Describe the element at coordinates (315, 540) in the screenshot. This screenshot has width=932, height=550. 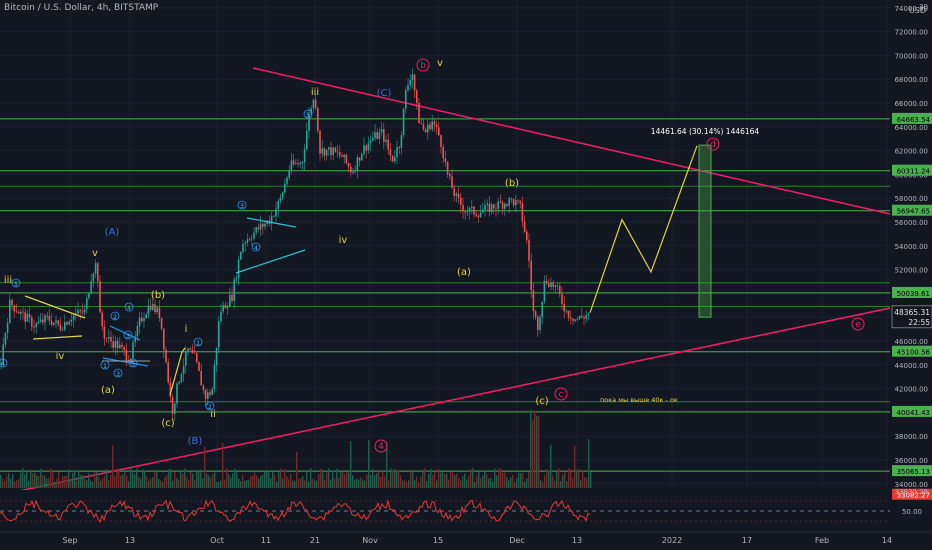
I see `time-tick: 21` at that location.